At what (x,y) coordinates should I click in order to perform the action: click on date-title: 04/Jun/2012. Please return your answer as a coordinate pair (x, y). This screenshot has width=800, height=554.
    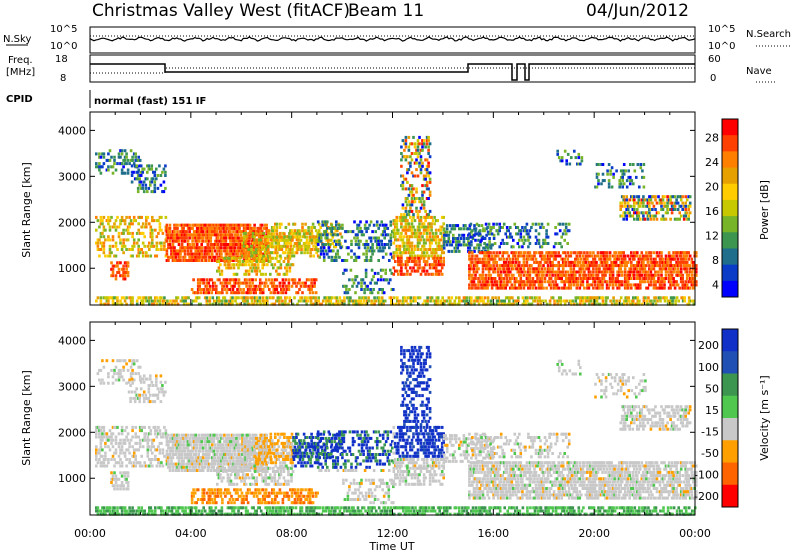
    Looking at the image, I should click on (637, 11).